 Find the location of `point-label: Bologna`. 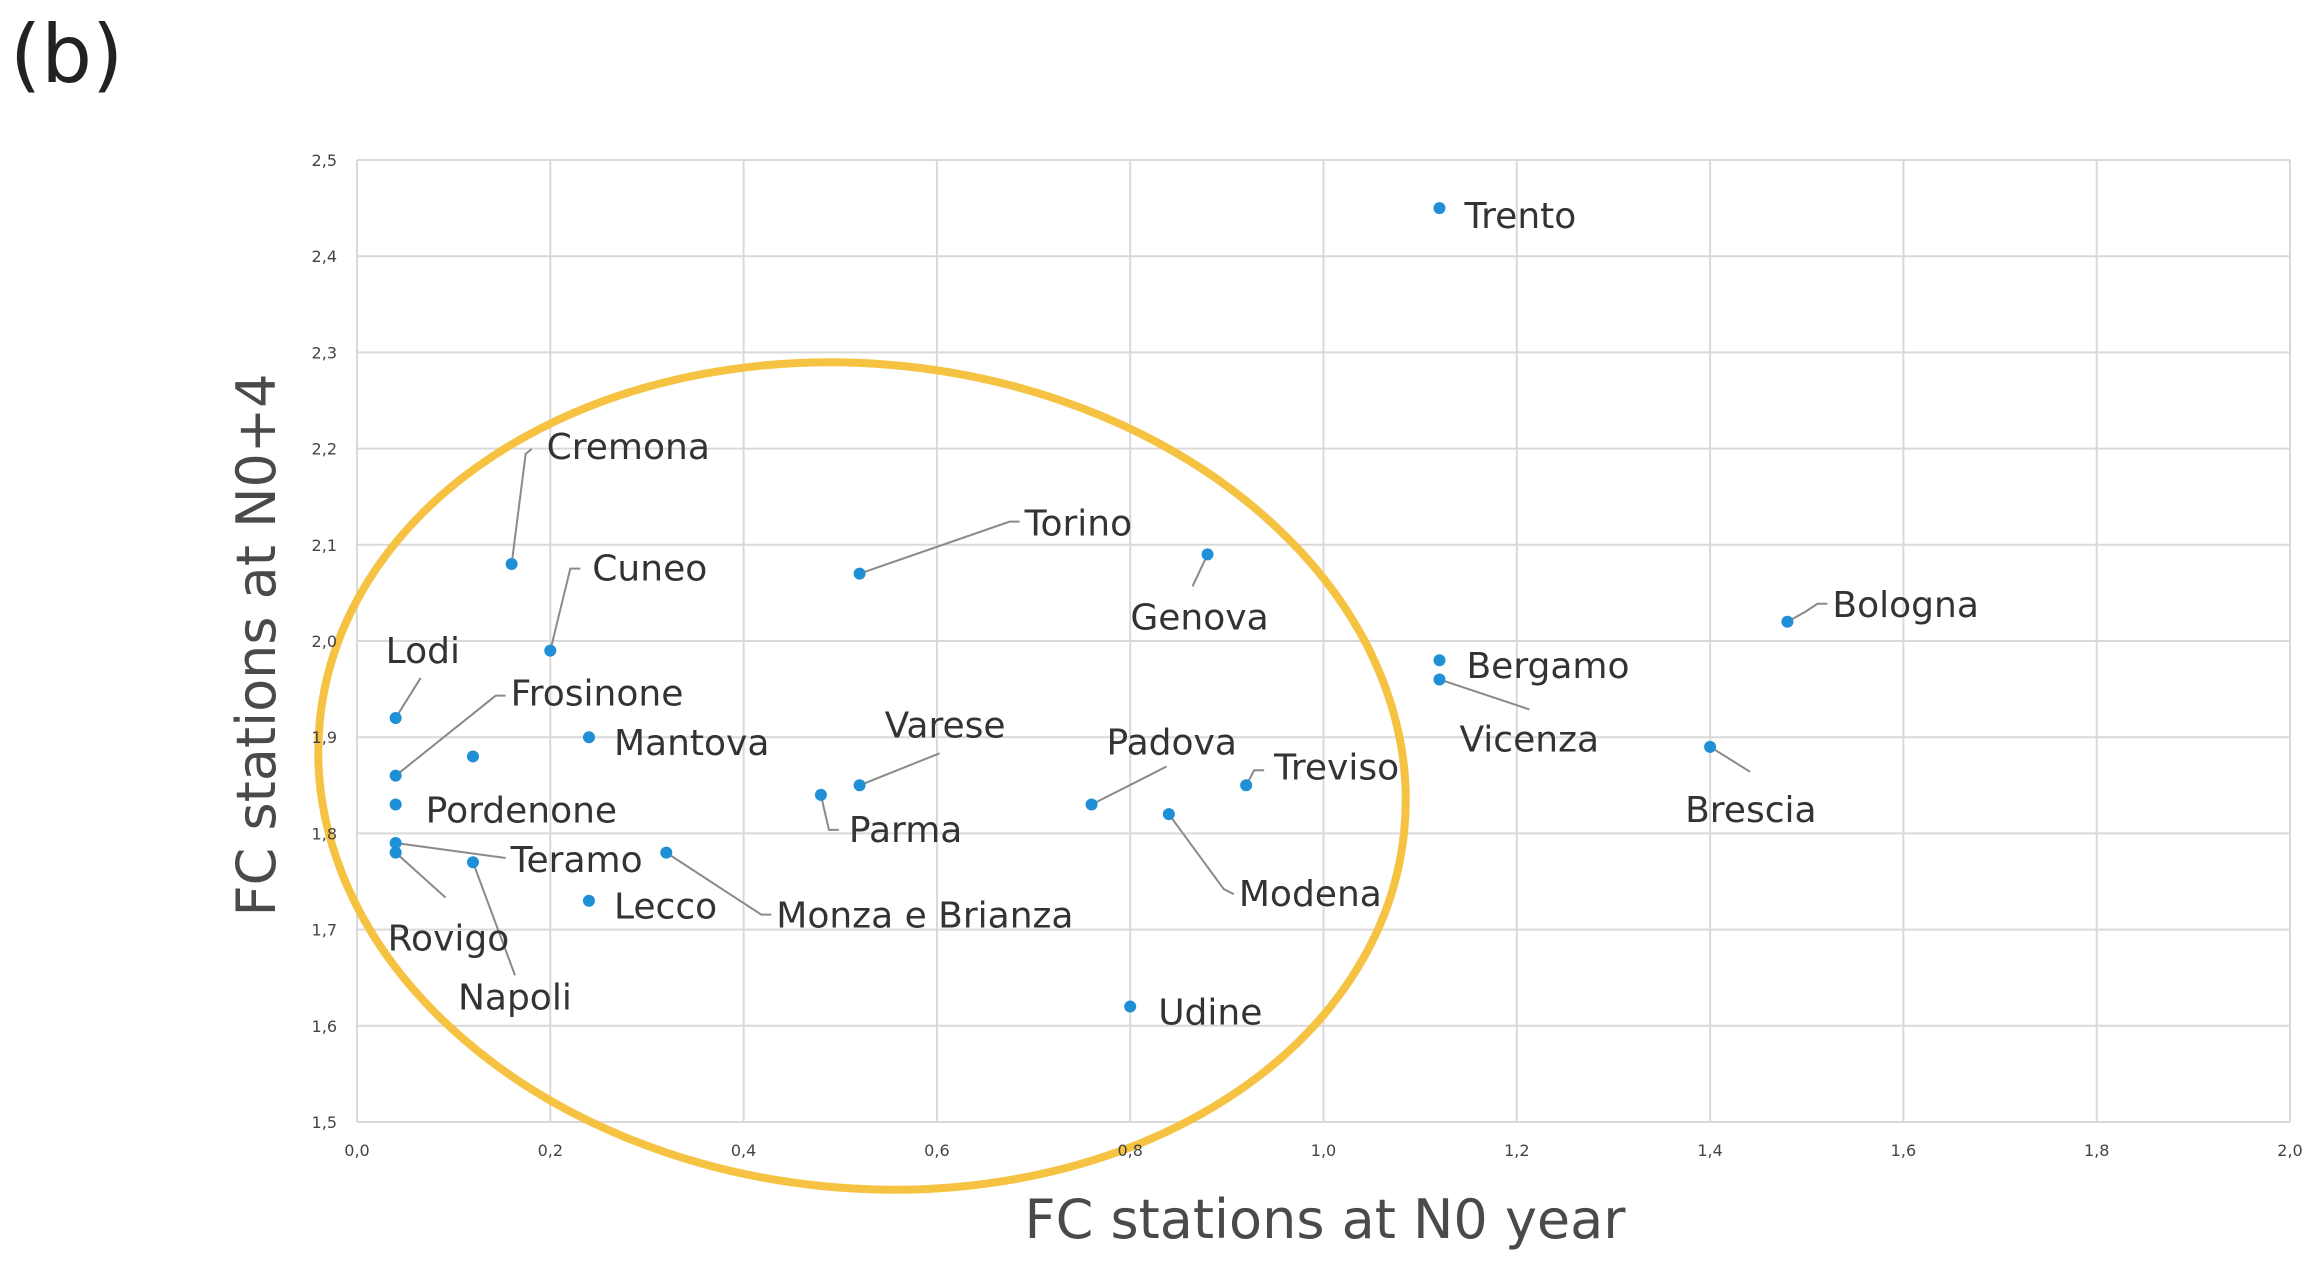

point-label: Bologna is located at coordinates (1905, 605).